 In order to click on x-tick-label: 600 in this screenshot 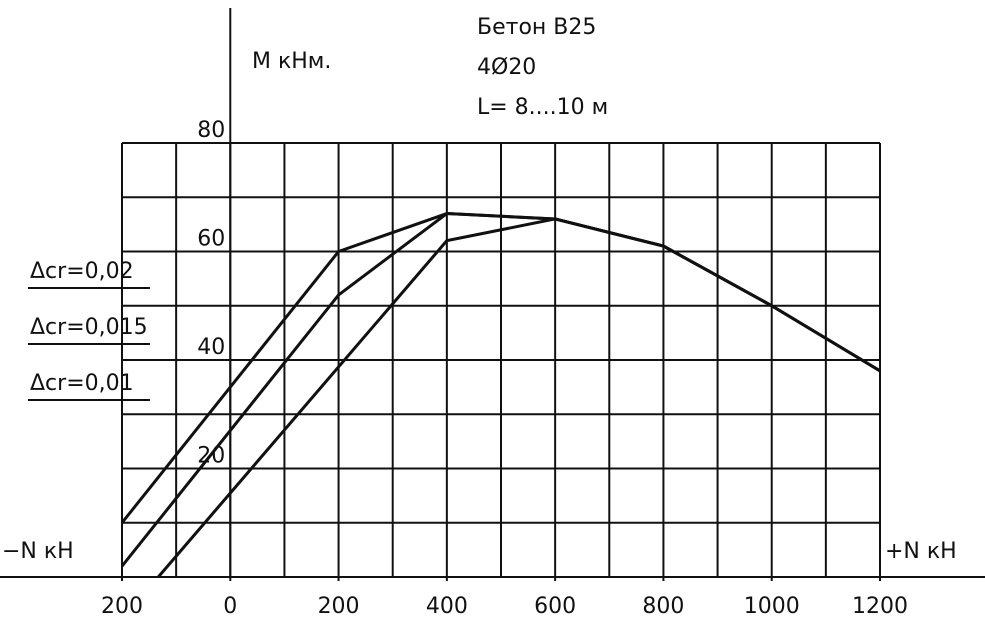, I will do `click(555, 606)`.